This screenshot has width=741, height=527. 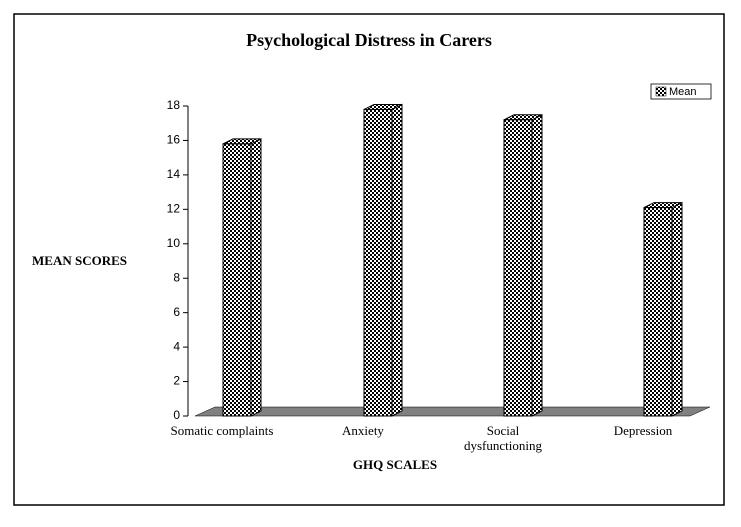 What do you see at coordinates (452, 411) in the screenshot?
I see `floor` at bounding box center [452, 411].